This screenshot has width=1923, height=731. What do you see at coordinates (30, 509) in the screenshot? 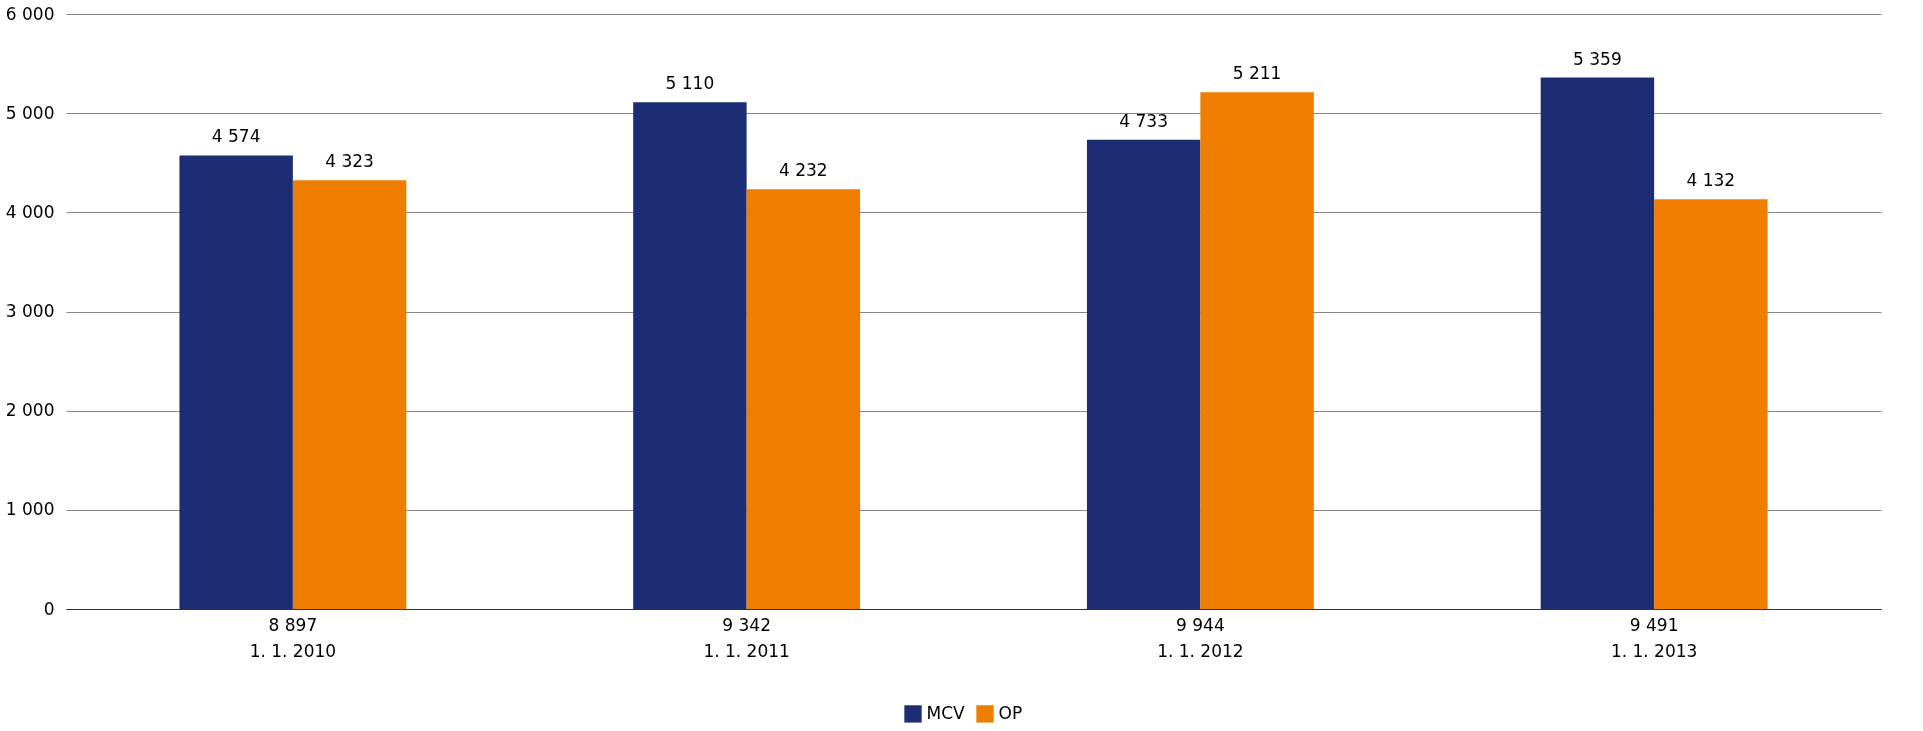
I see `y-tick-label: 1 000` at bounding box center [30, 509].